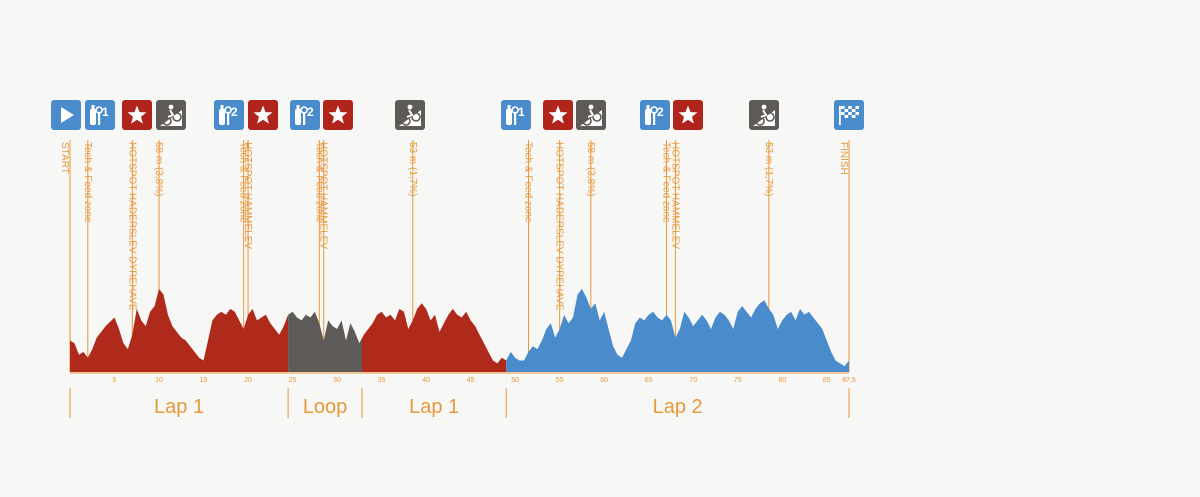 The height and width of the screenshot is (497, 1200). I want to click on x-tick-label: 75, so click(738, 380).